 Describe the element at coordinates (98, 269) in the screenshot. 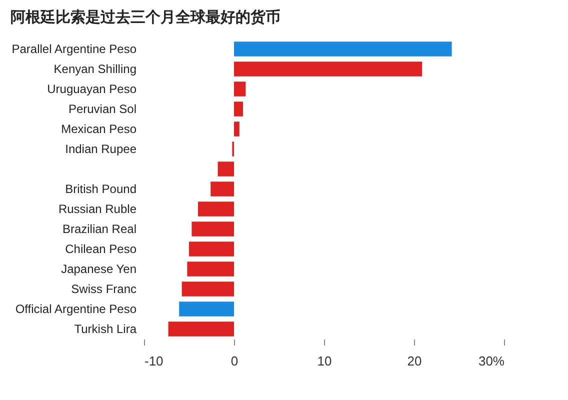

I see `y-tick-label: Japanese Yen` at that location.